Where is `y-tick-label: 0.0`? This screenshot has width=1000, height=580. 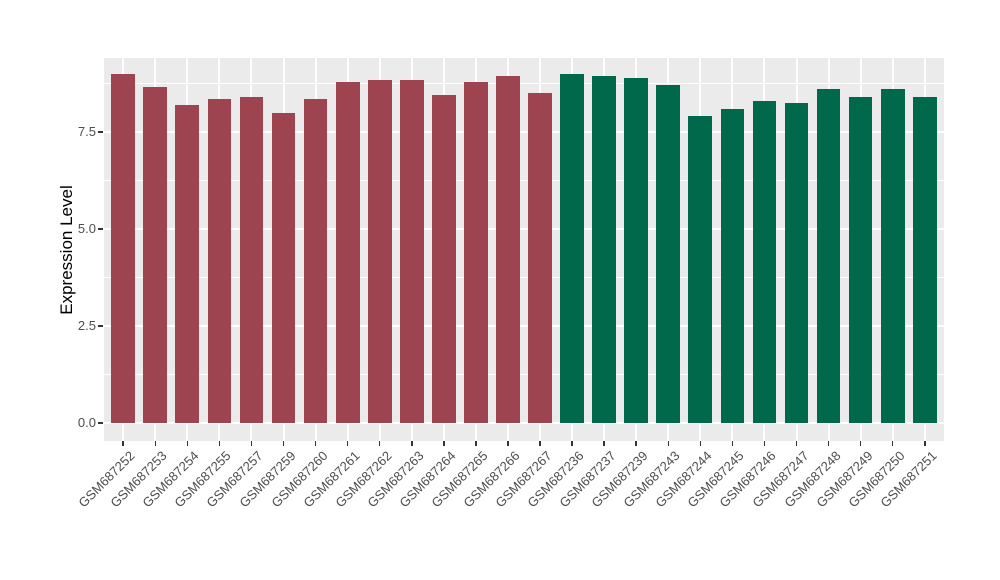
y-tick-label: 0.0 is located at coordinates (86, 422).